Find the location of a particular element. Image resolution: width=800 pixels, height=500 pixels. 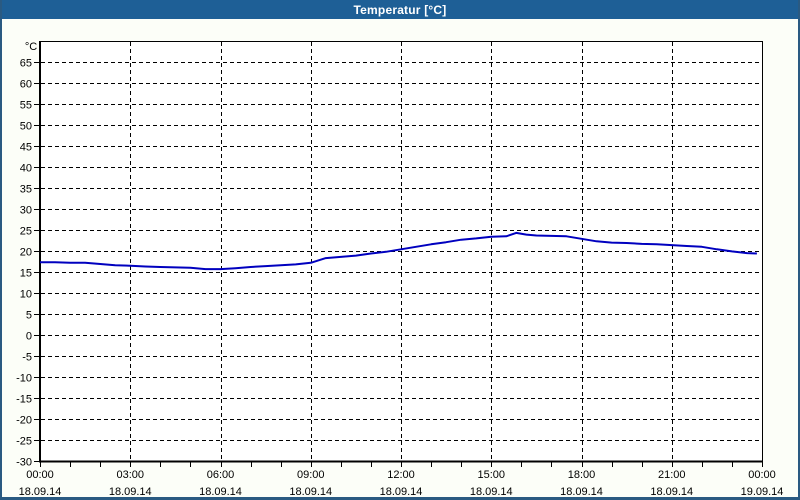

y-tick-label: -20 is located at coordinates (24, 421).